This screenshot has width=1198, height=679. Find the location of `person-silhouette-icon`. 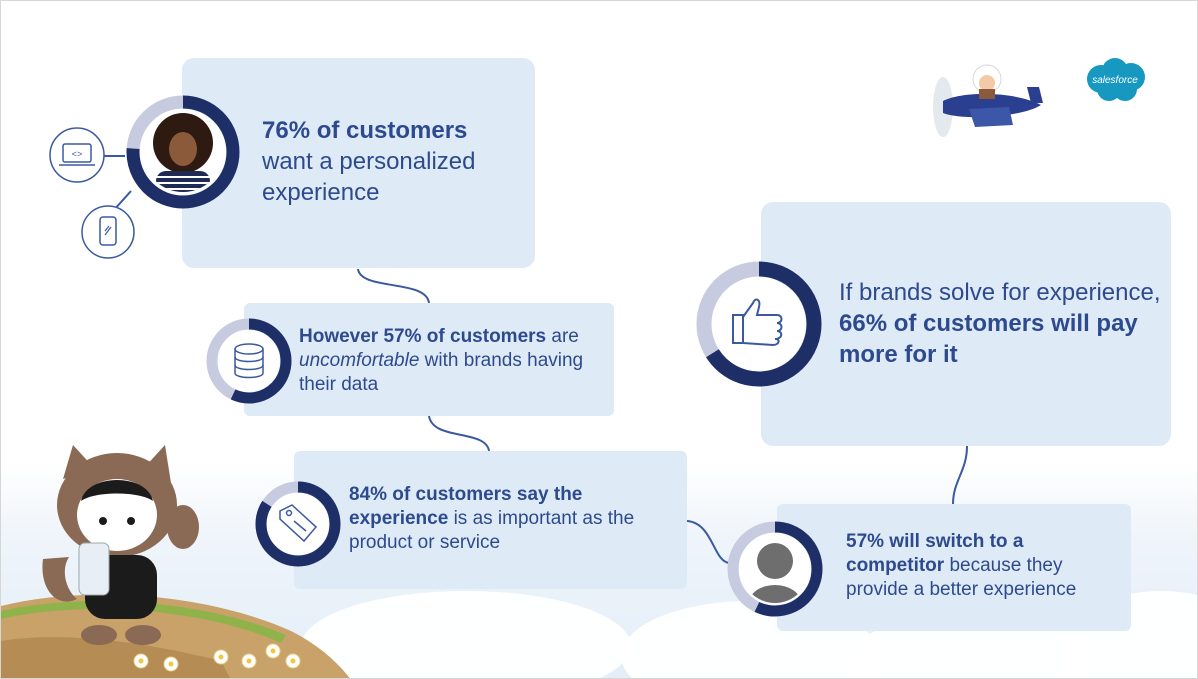

person-silhouette-icon is located at coordinates (775, 573).